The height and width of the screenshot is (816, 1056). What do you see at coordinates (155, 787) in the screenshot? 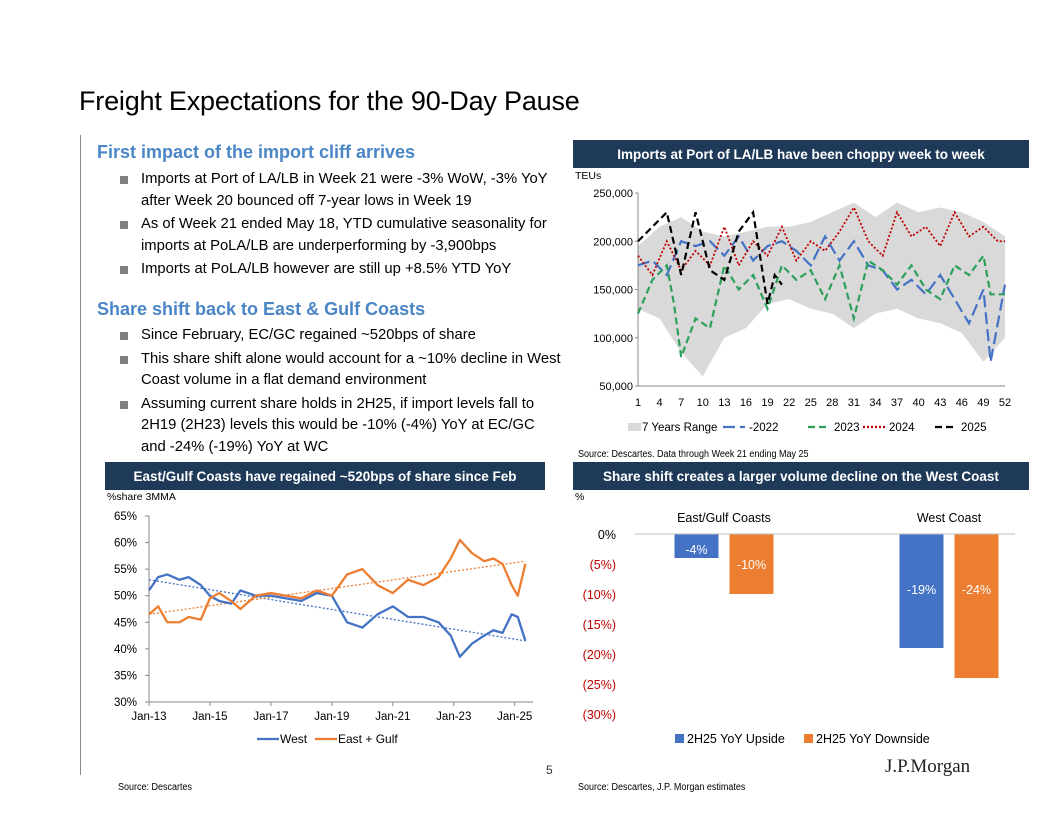
I see `chart2-source: Source: Descartes` at bounding box center [155, 787].